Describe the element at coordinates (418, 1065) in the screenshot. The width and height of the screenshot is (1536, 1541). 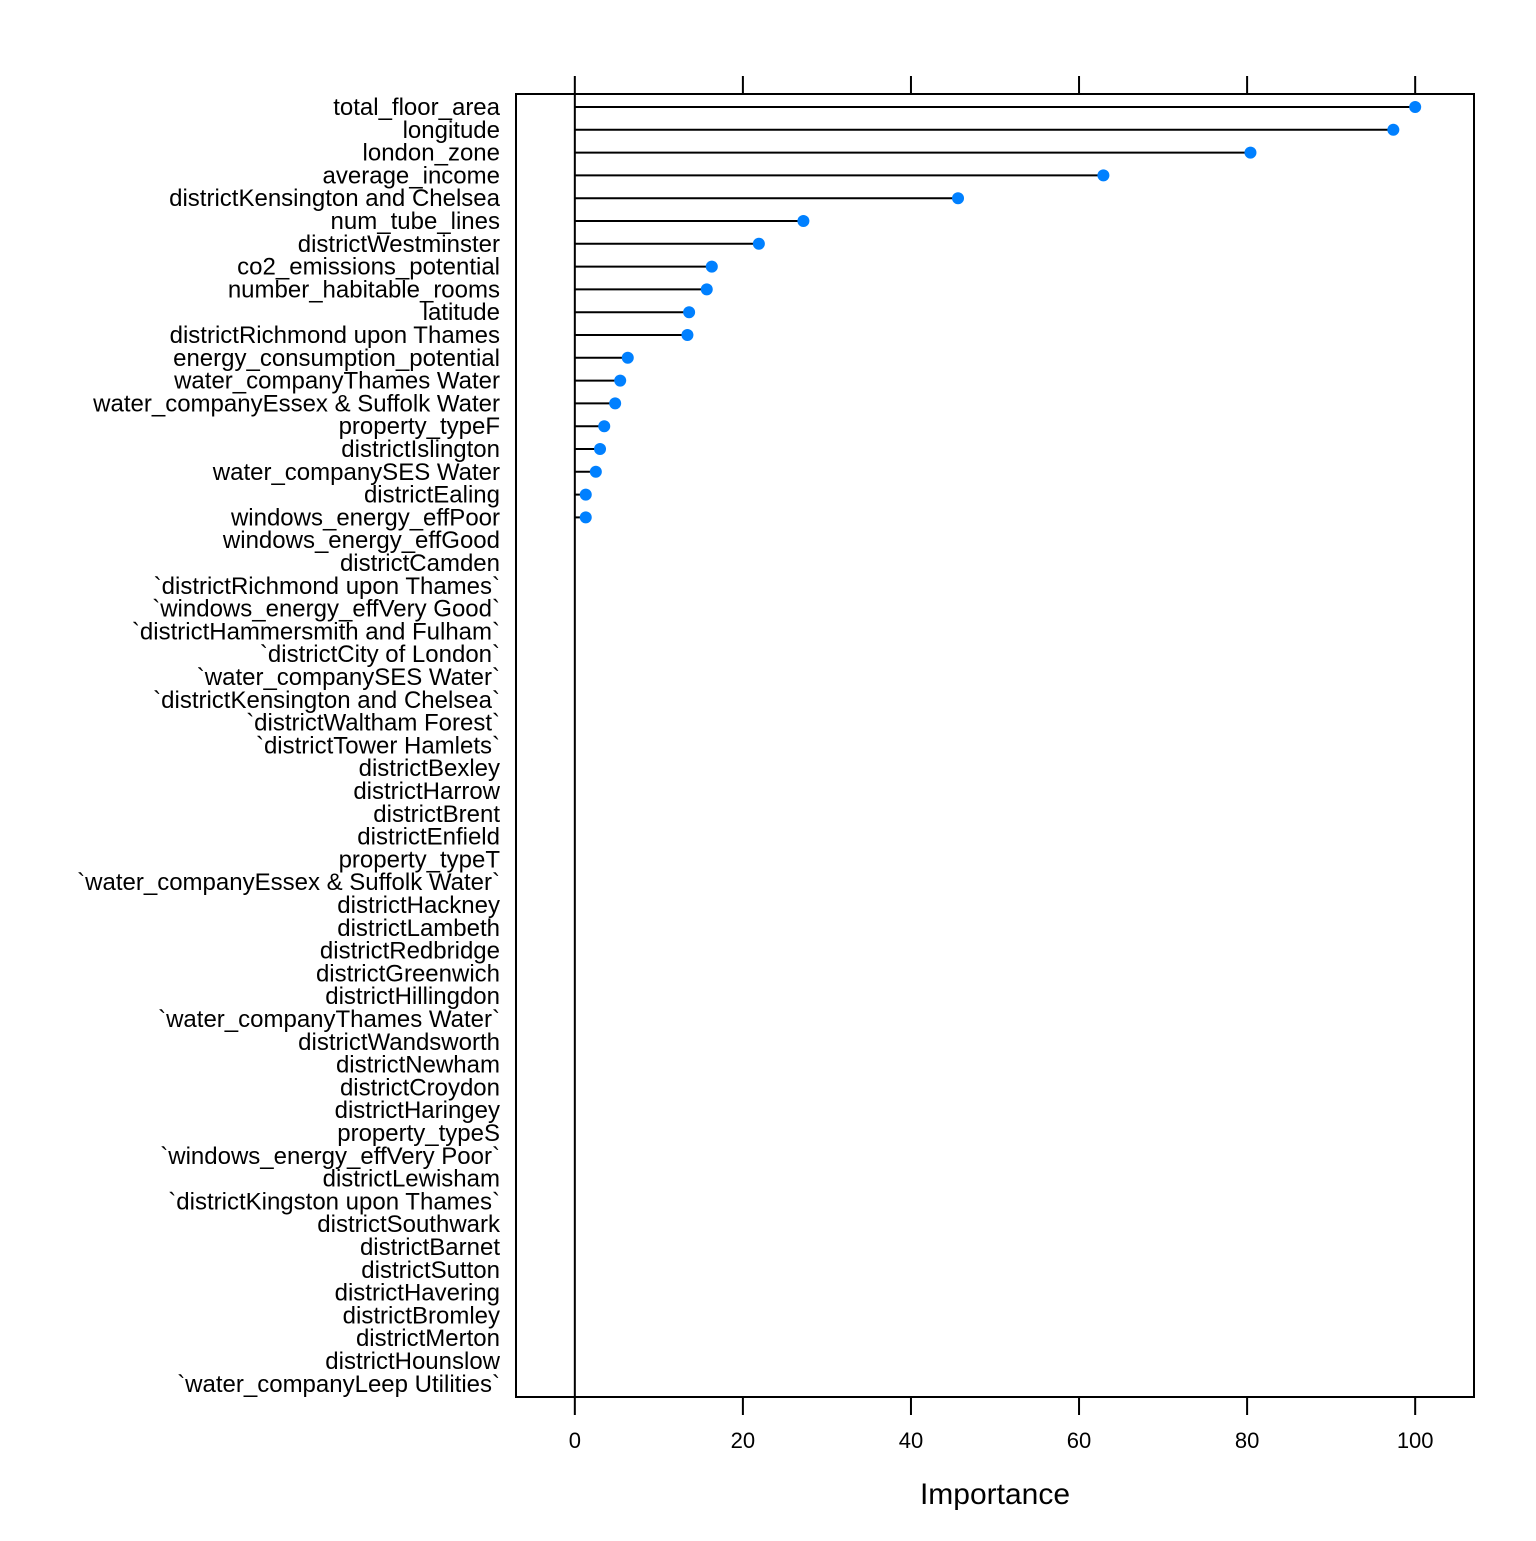
I see `category-label: districtNewham` at that location.